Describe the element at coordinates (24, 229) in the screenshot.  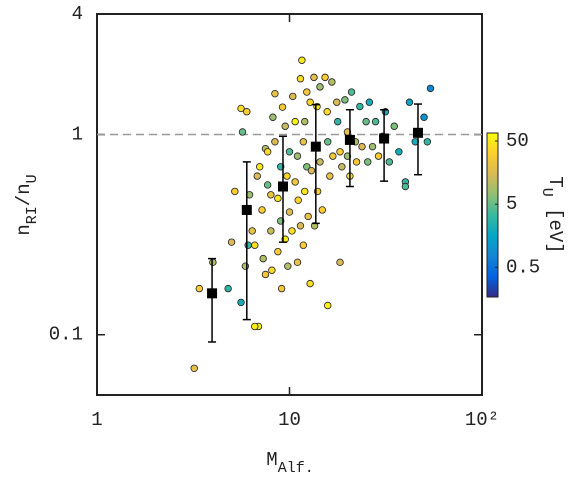
I see `label-part: n` at that location.